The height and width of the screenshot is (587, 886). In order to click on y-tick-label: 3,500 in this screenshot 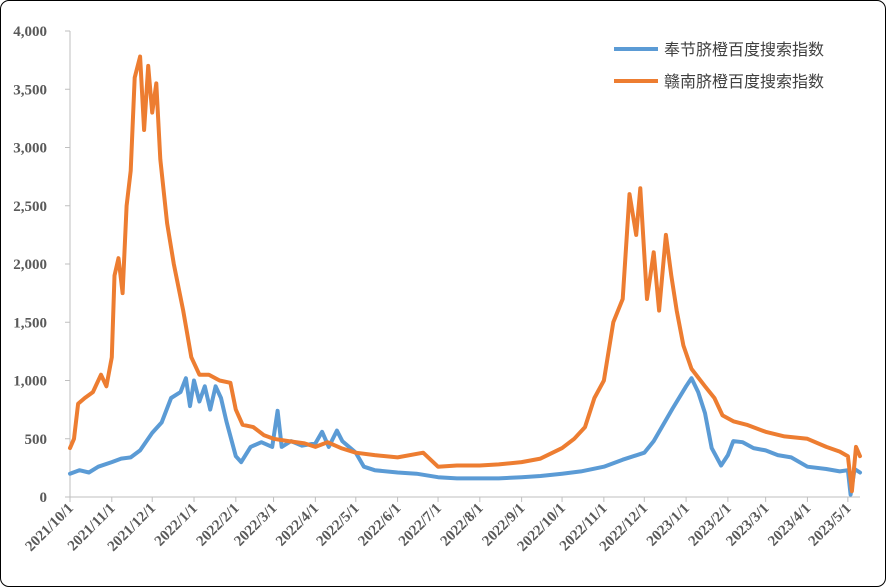, I will do `click(30, 90)`.